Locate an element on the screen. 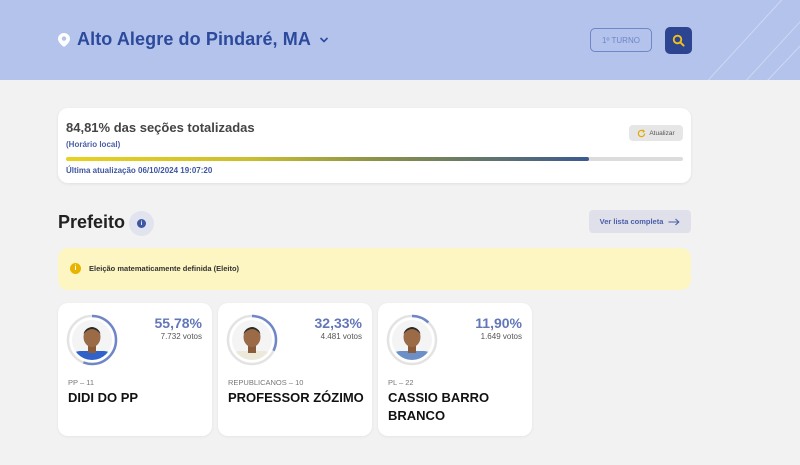  progress-bar is located at coordinates (374, 159).